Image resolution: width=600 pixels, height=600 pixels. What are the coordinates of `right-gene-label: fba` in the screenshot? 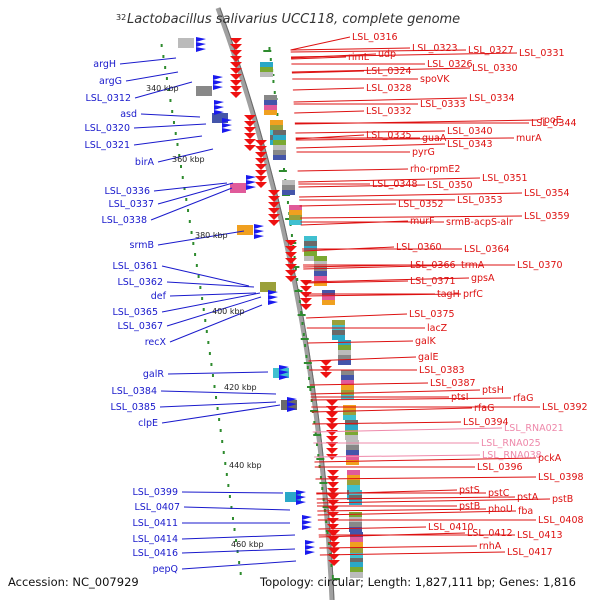 It's located at (525, 511).